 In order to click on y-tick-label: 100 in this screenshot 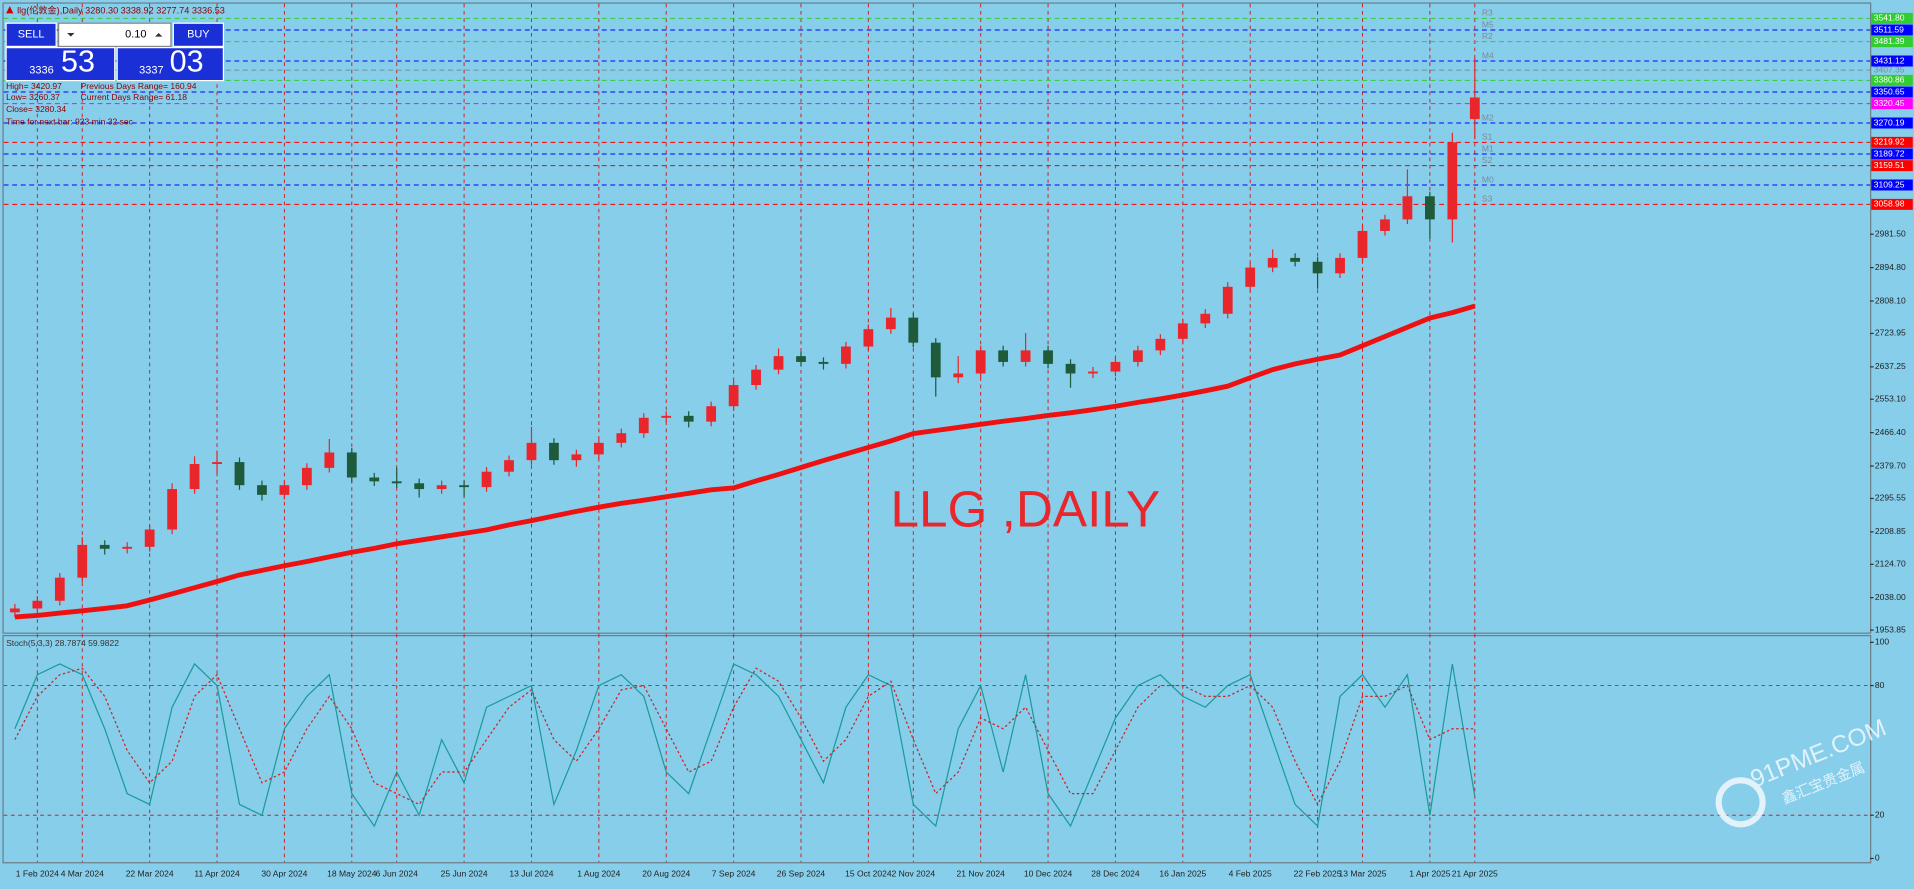, I will do `click(1882, 642)`.